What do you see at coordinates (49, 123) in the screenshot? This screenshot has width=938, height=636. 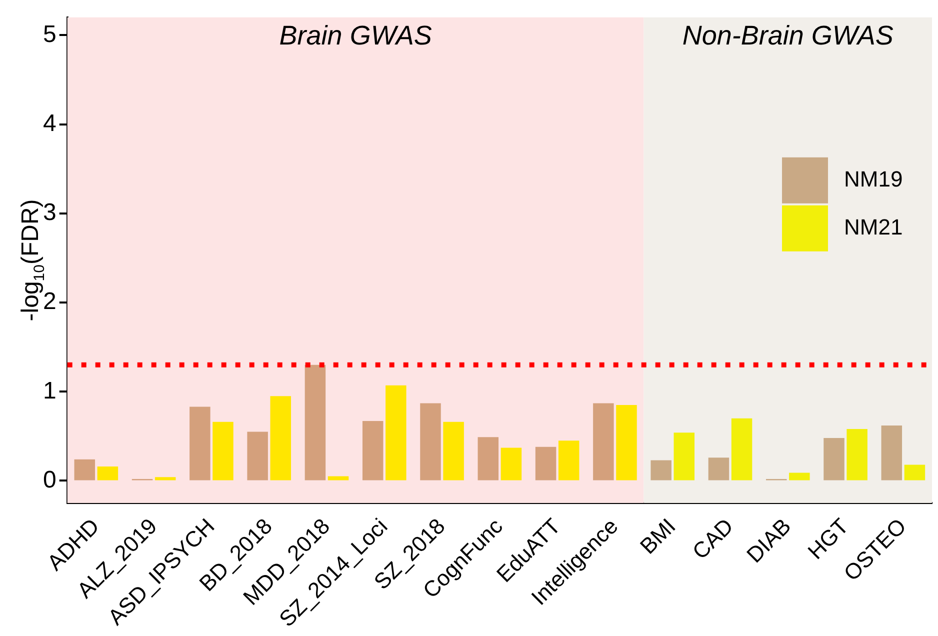 I see `y-tick-label: 4` at bounding box center [49, 123].